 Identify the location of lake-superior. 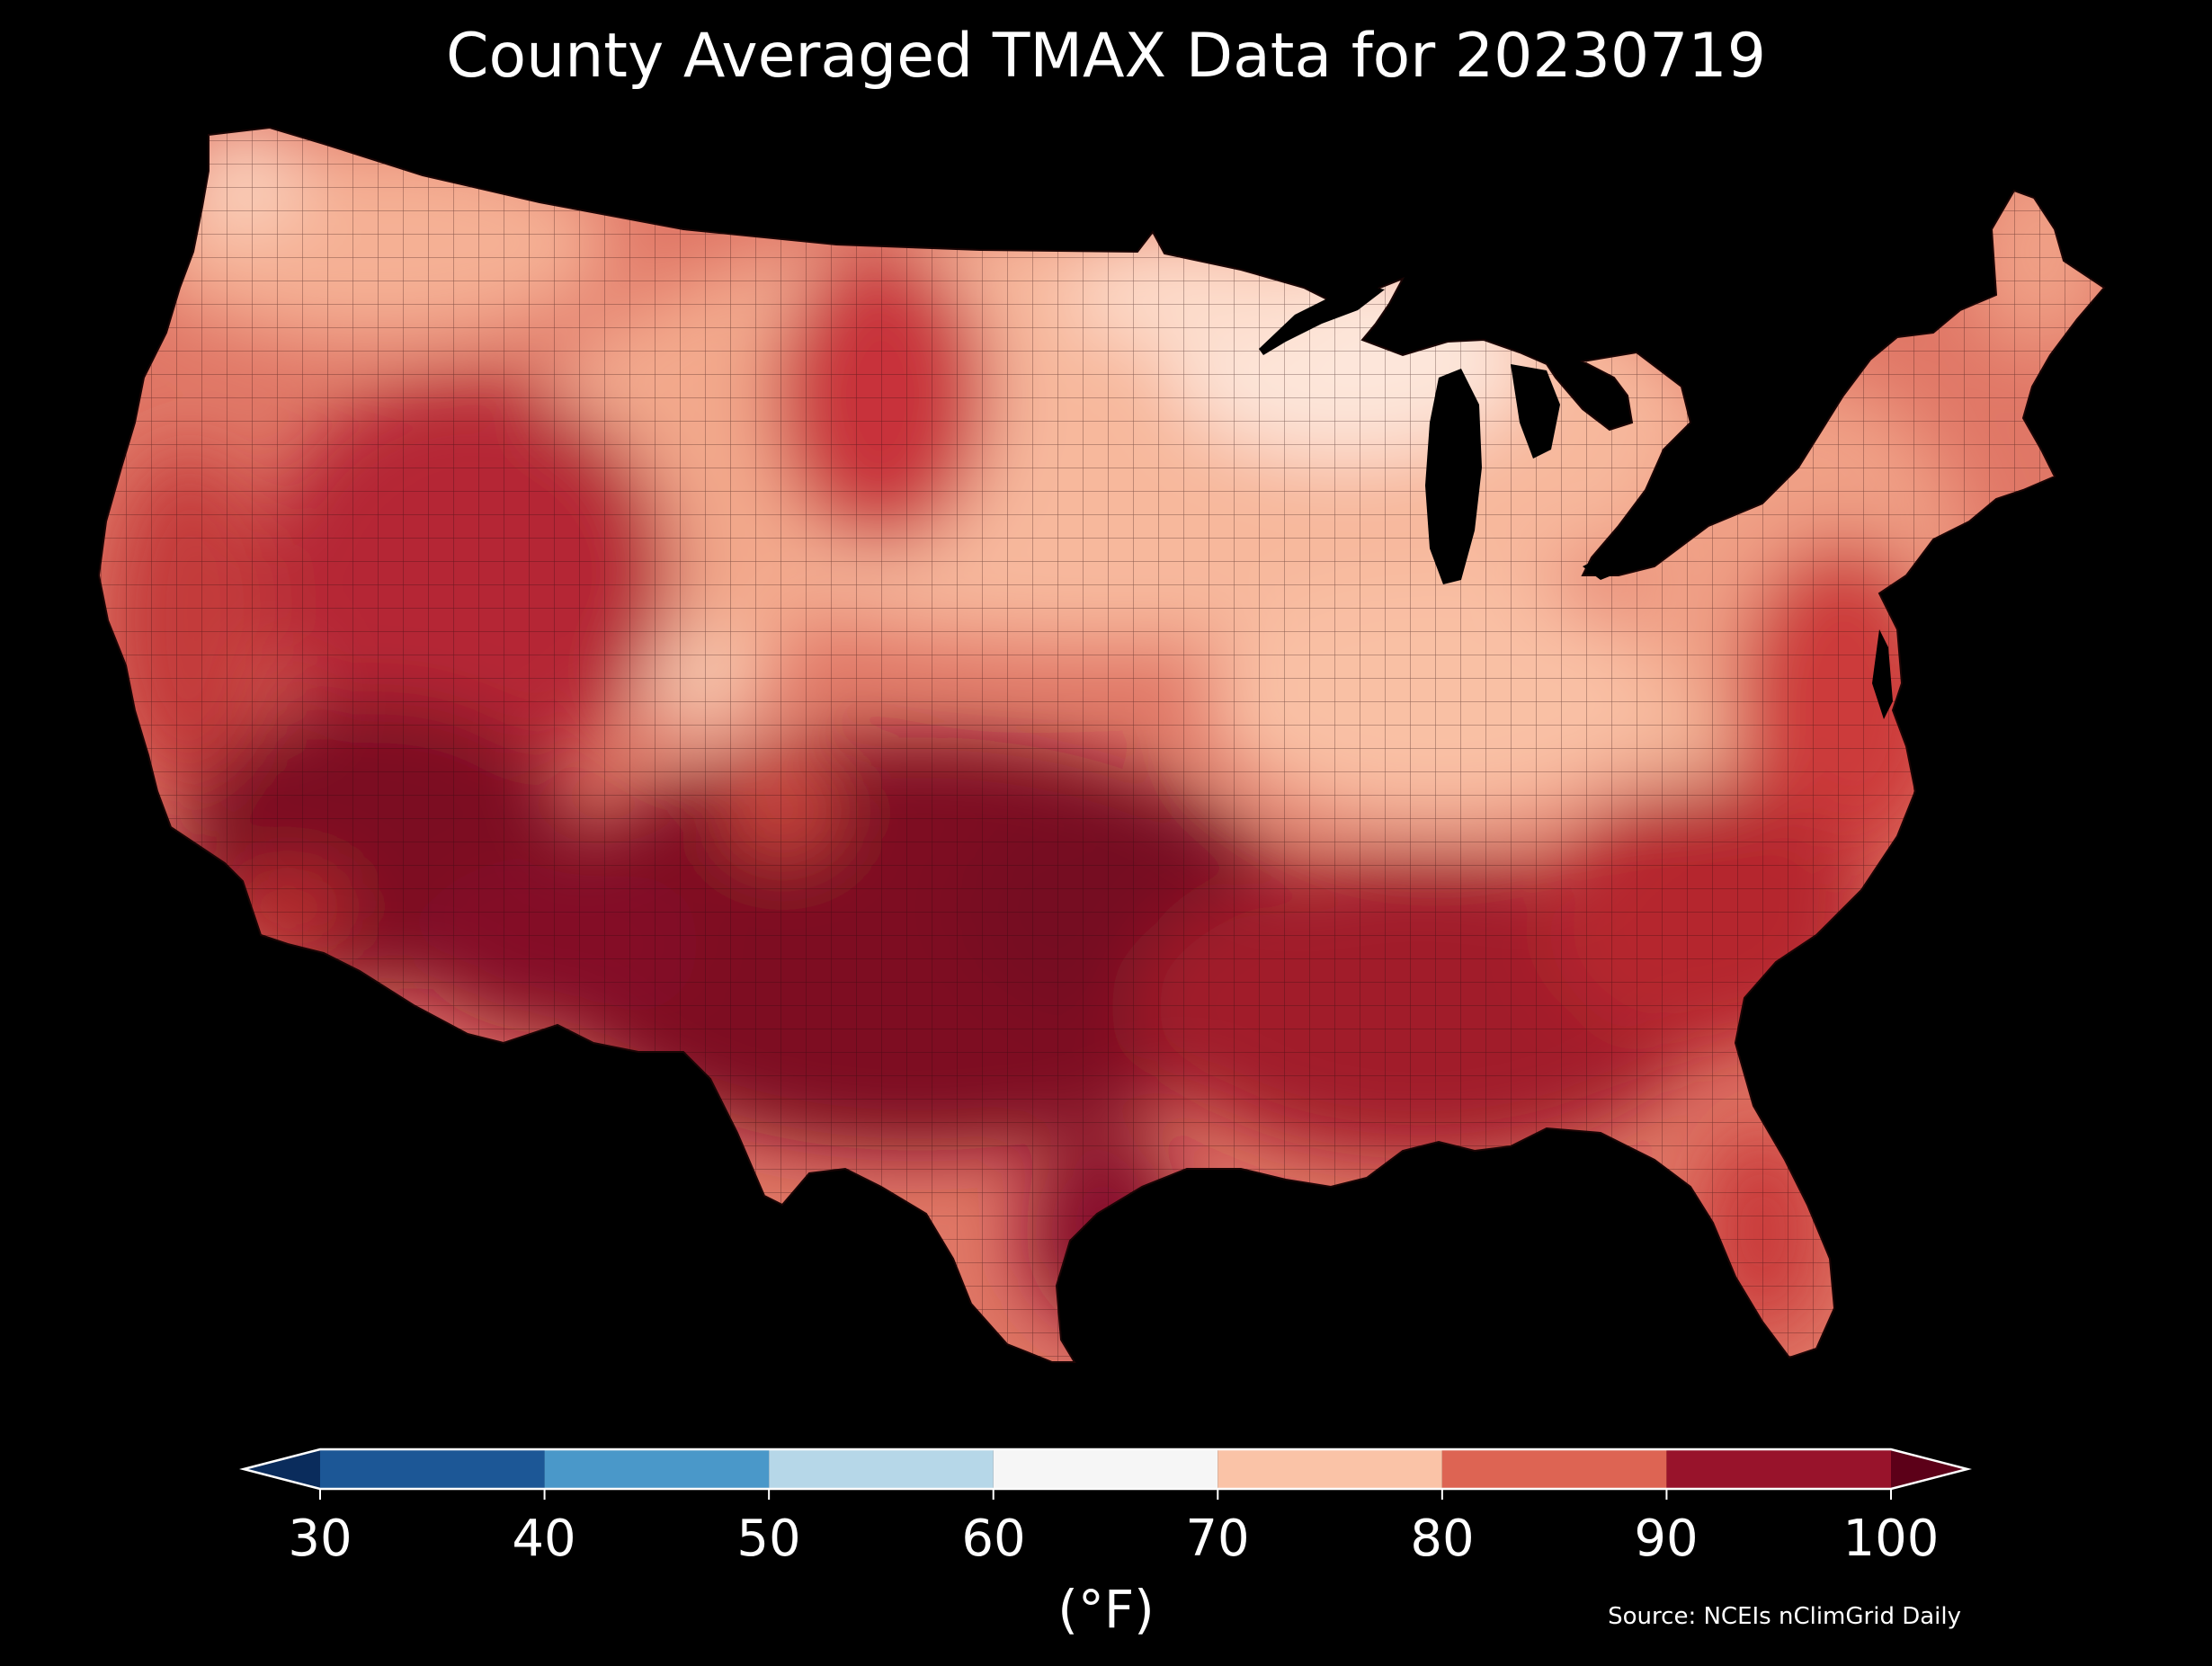
(1322, 320).